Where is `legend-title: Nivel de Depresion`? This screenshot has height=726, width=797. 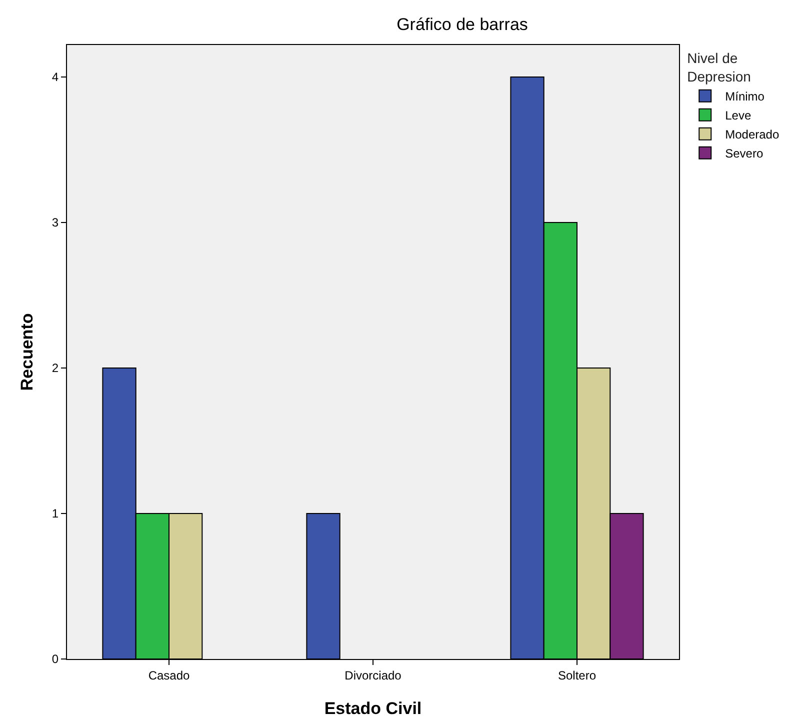
legend-title: Nivel de Depresion is located at coordinates (719, 67).